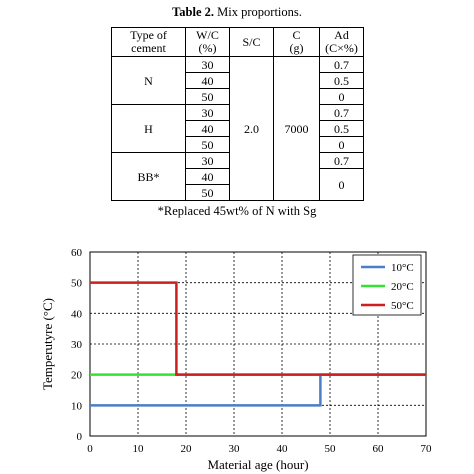  What do you see at coordinates (90, 449) in the screenshot?
I see `x-tick-label: 0` at bounding box center [90, 449].